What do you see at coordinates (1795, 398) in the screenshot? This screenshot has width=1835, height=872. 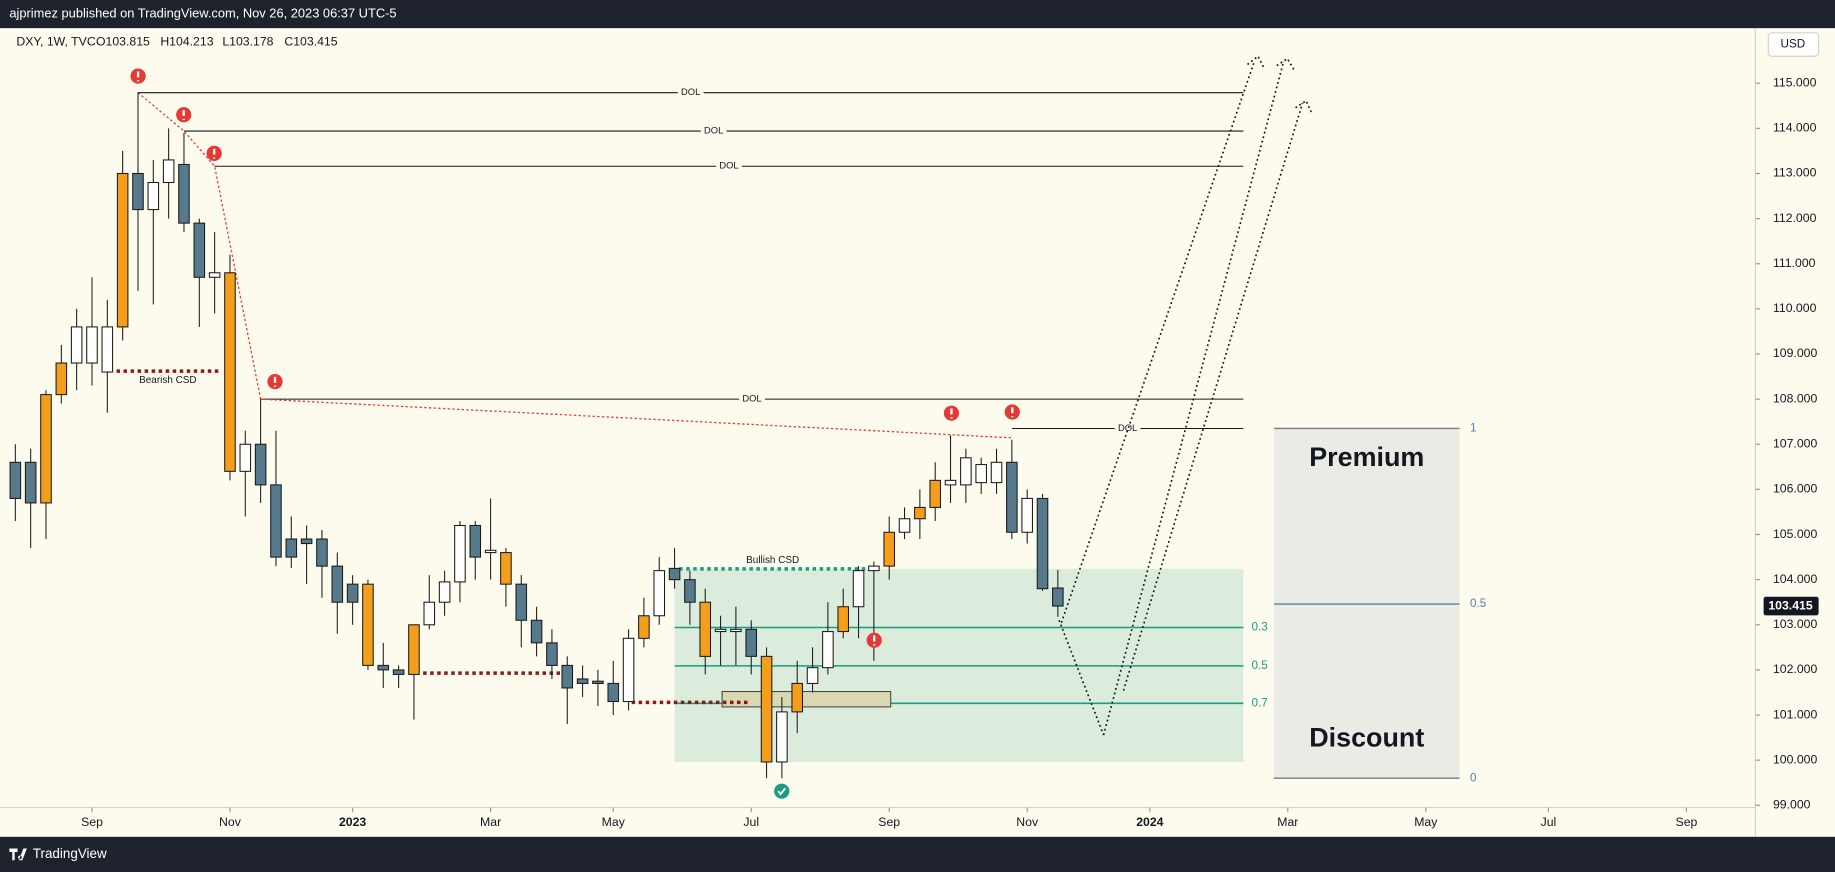 I see `y-tick-label: 108.000` at bounding box center [1795, 398].